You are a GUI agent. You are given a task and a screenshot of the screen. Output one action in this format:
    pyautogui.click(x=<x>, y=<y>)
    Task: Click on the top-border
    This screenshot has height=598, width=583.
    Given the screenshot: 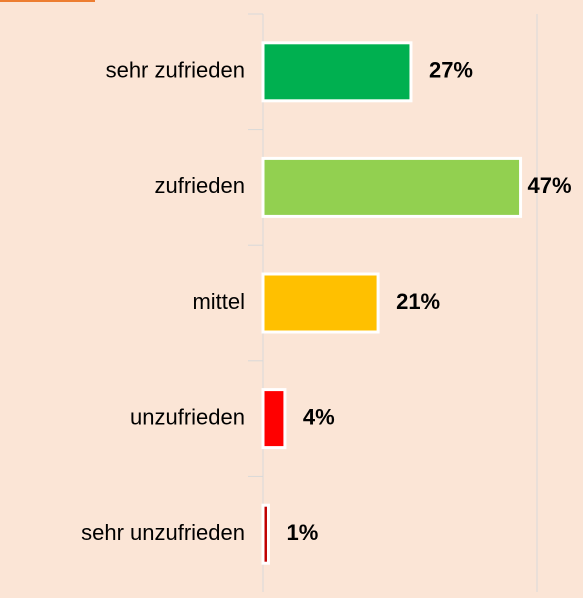 What is the action you would take?
    pyautogui.click(x=47, y=1)
    